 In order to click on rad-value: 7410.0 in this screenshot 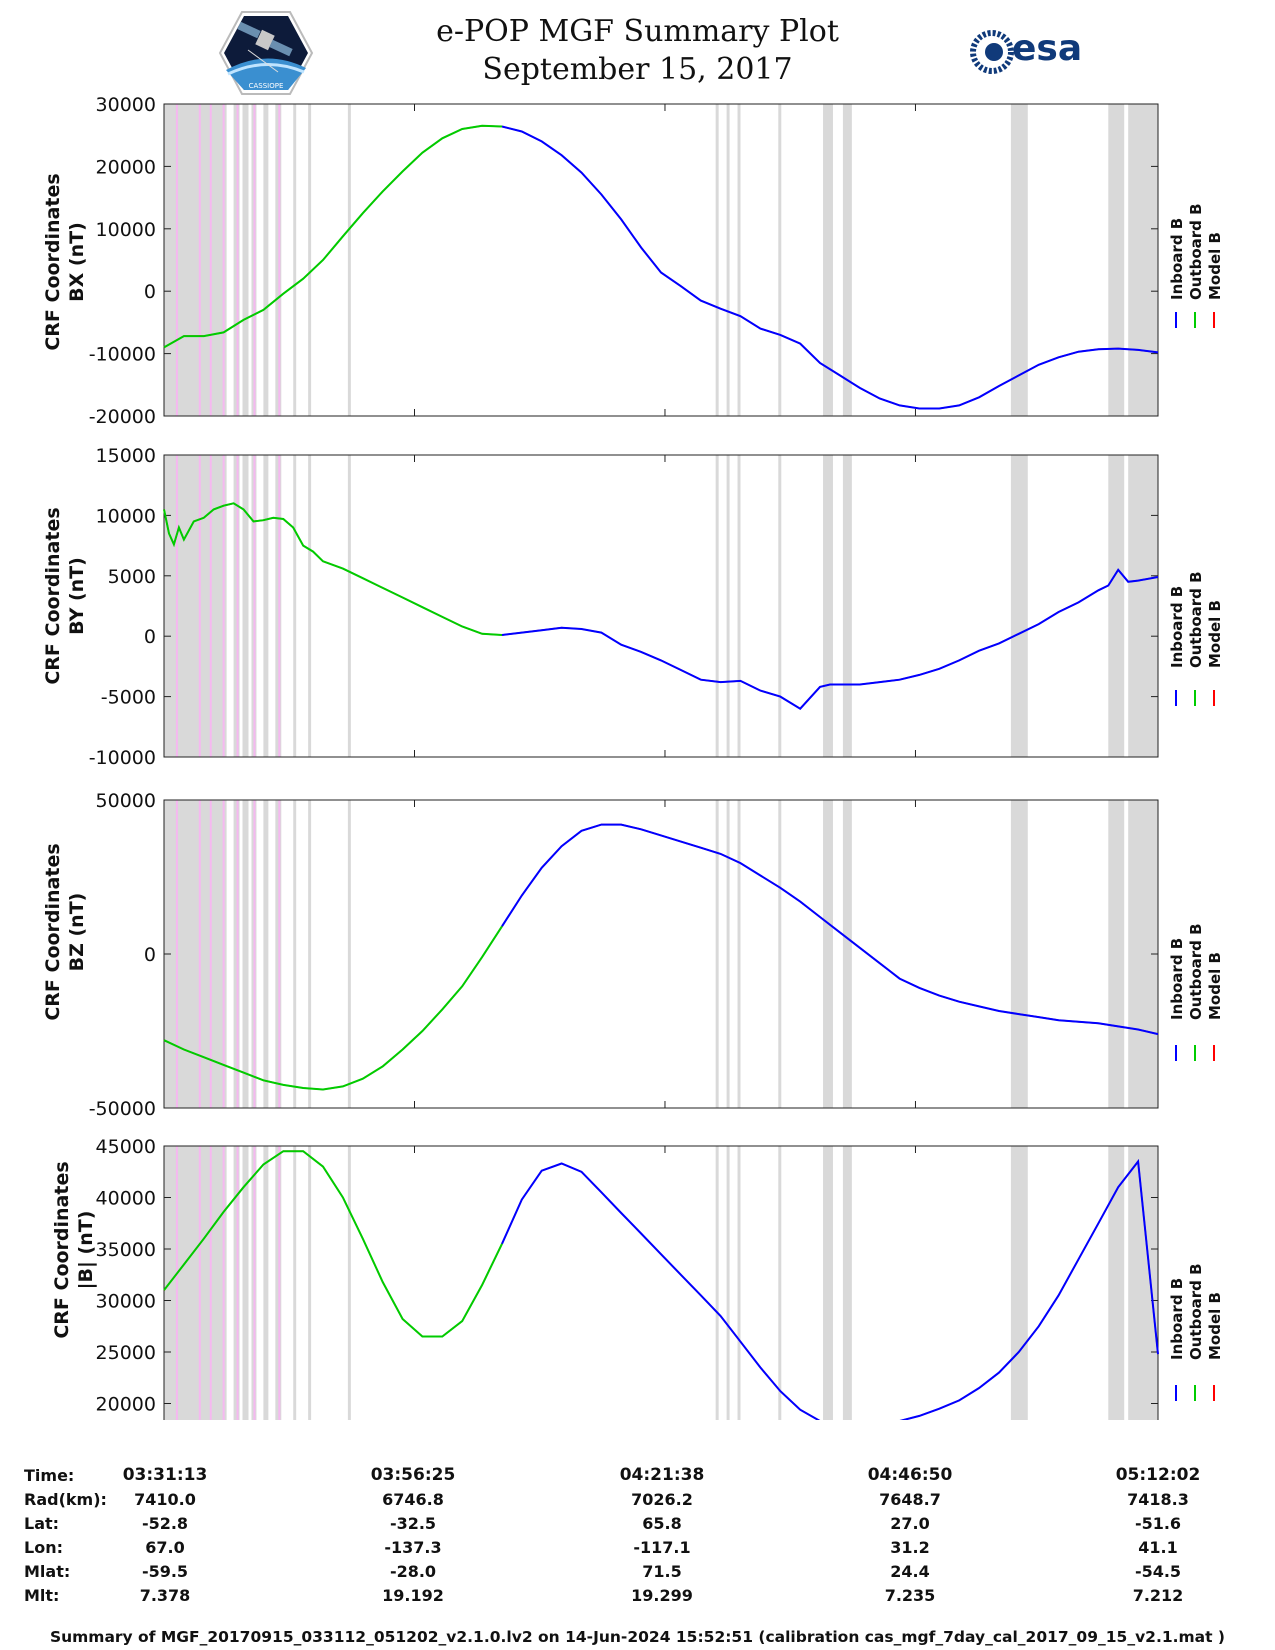, I will do `click(165, 1499)`.